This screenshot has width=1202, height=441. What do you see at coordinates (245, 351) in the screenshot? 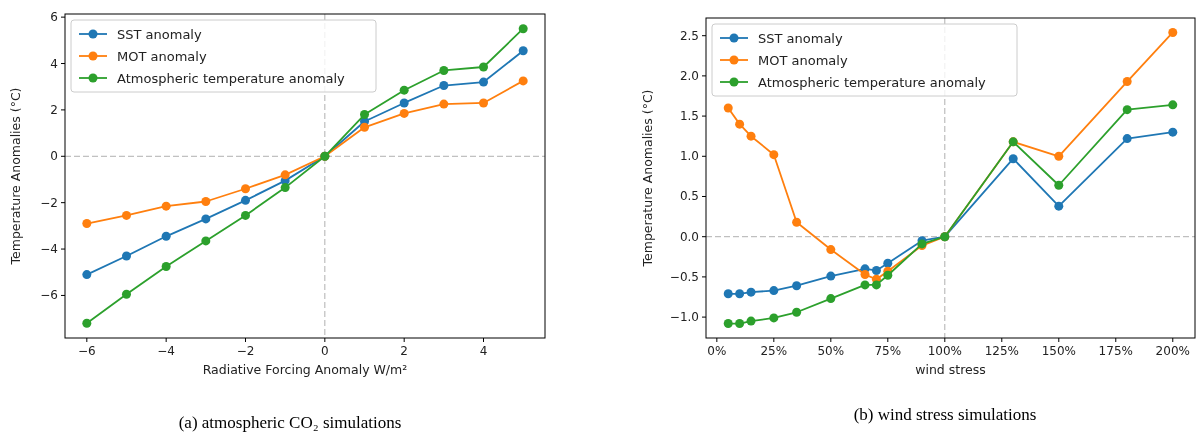
I see `x-tick-label: −2` at bounding box center [245, 351].